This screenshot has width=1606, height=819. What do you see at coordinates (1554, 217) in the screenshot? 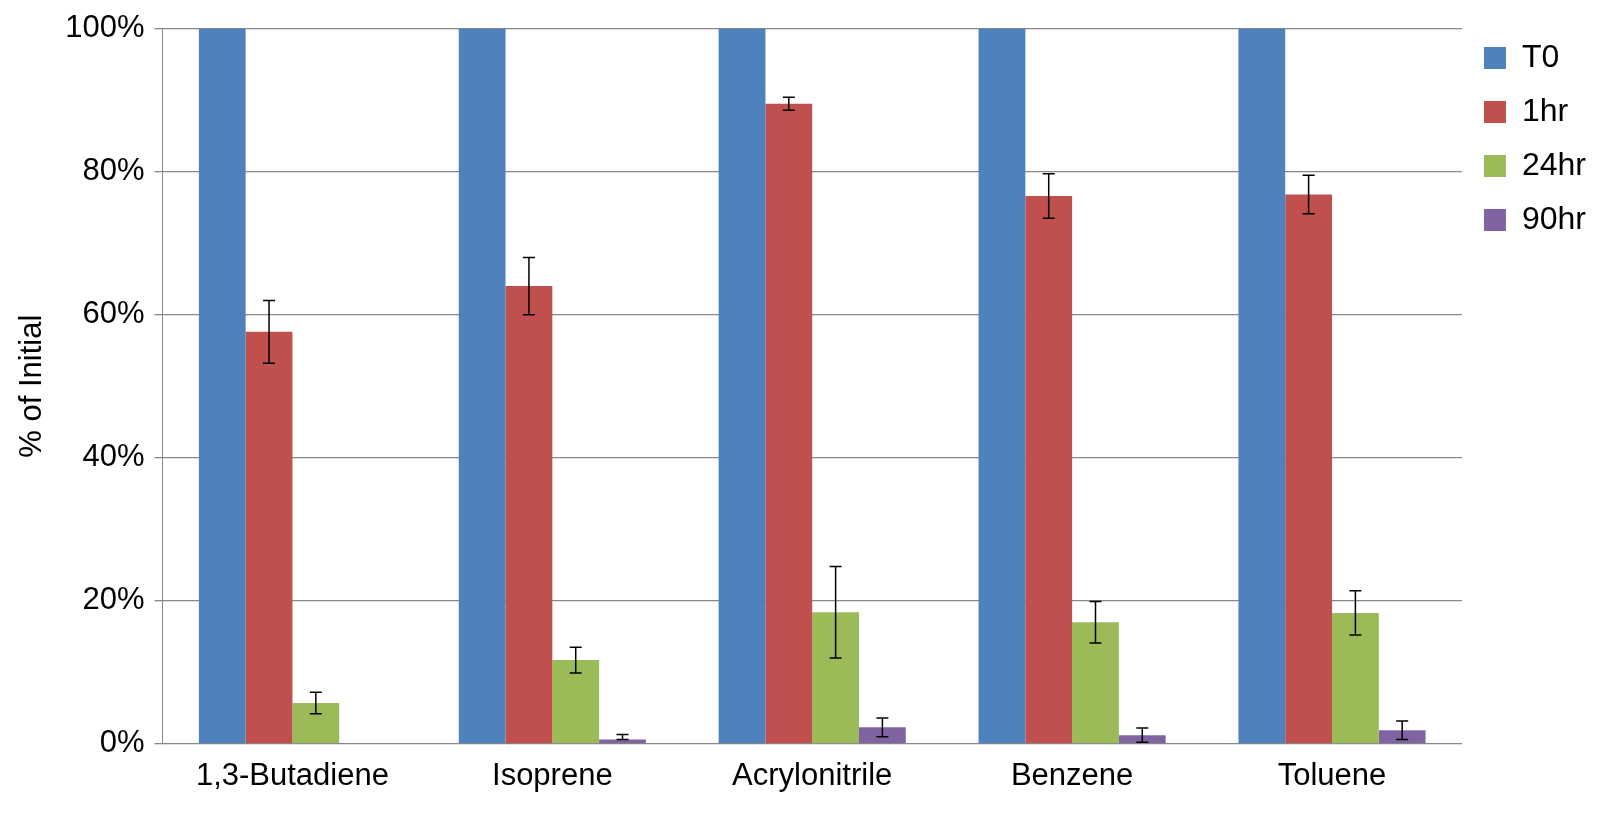
I see `legend-label: 90hr` at bounding box center [1554, 217].